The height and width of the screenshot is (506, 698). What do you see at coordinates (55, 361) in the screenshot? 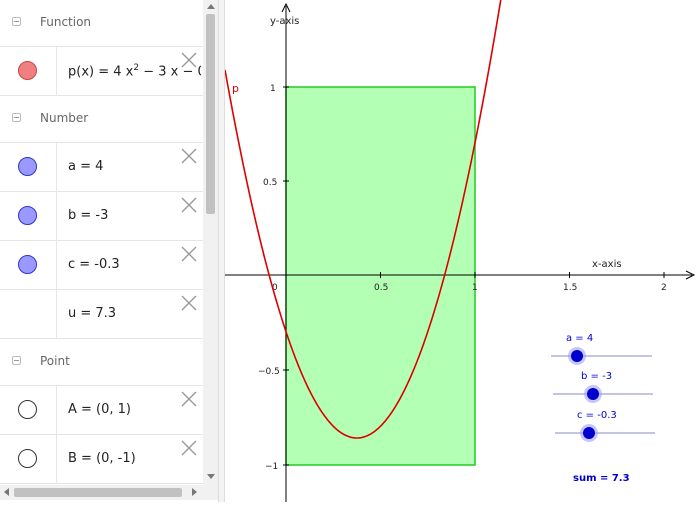
I see `category-label: Point` at bounding box center [55, 361].